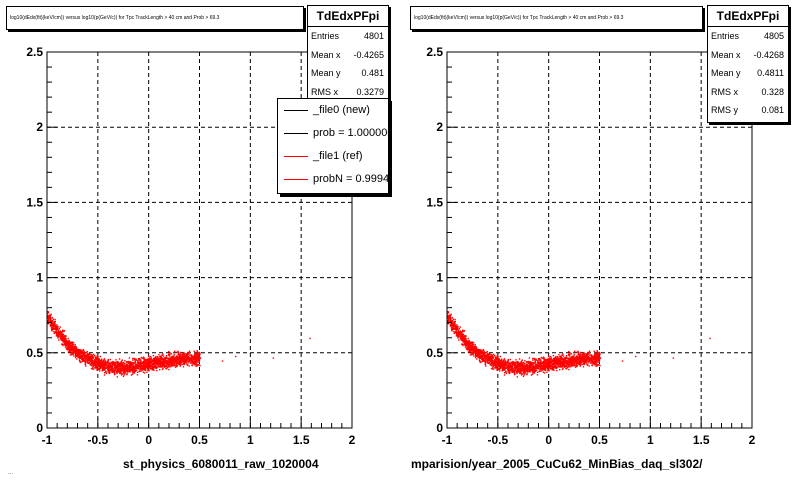  Describe the element at coordinates (368, 54) in the screenshot. I see `stats-value: -0.4265` at that location.